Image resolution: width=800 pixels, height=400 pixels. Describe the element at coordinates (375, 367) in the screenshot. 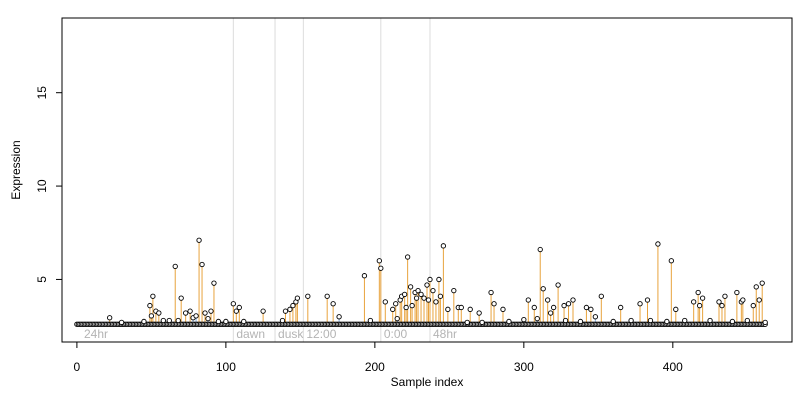

I see `x-tick-label-200: 200` at that location.